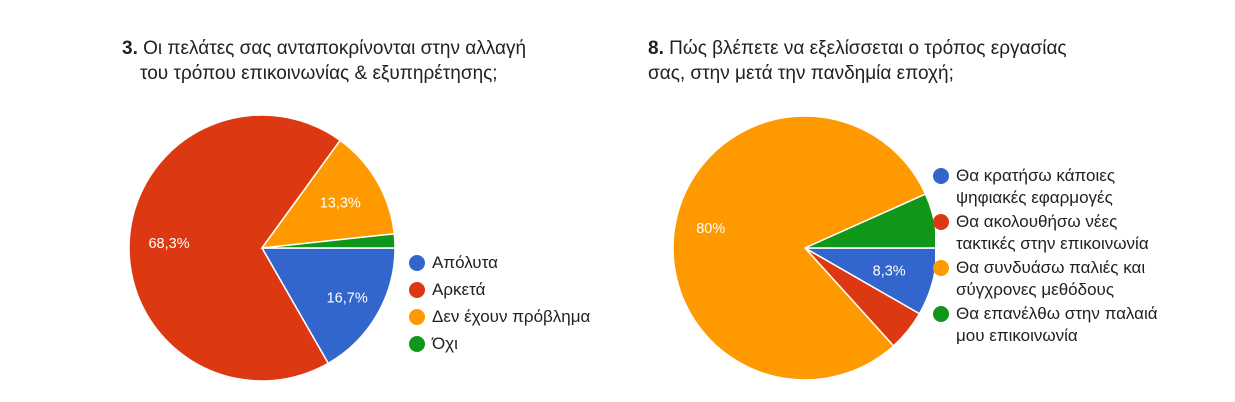 The height and width of the screenshot is (402, 1235). What do you see at coordinates (465, 262) in the screenshot?
I see `legend-label: Απόλυτα` at bounding box center [465, 262].